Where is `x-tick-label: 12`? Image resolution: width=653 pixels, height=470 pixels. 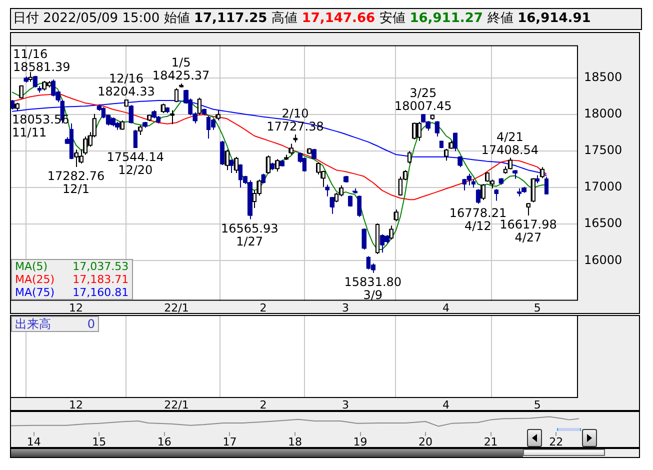 x-tick-label: 12 is located at coordinates (76, 307).